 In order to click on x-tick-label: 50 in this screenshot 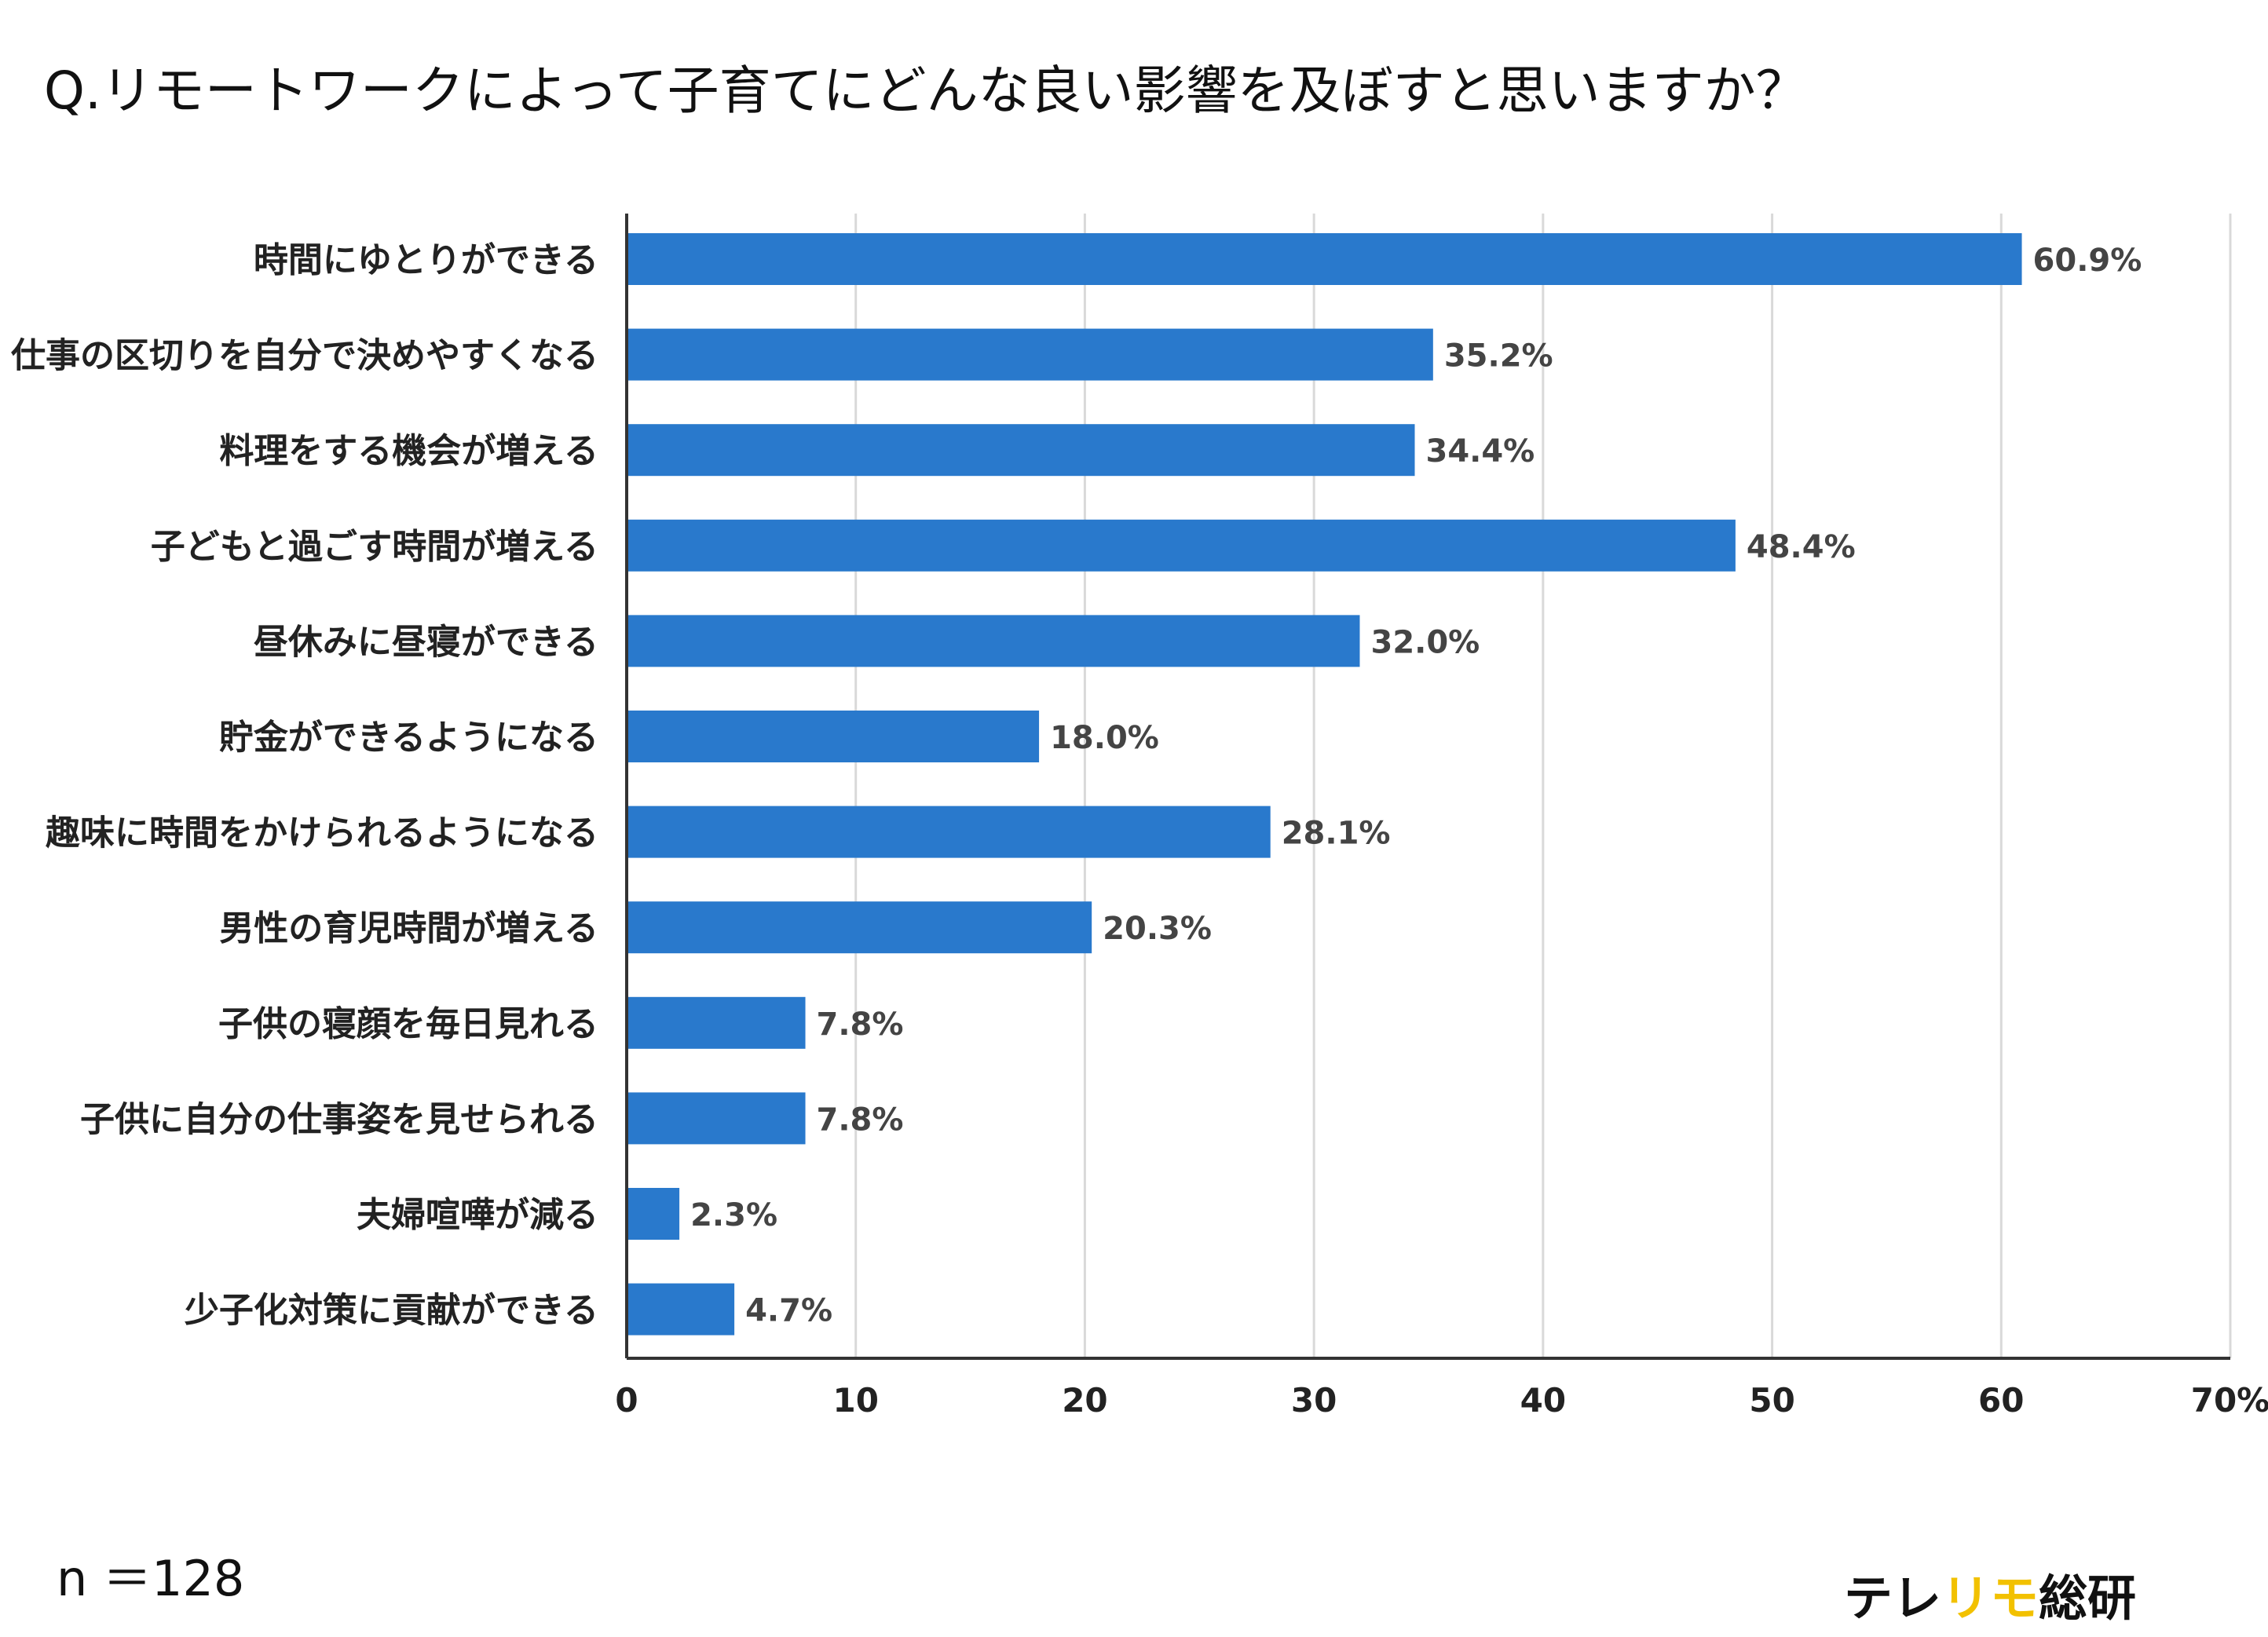, I will do `click(1772, 1400)`.